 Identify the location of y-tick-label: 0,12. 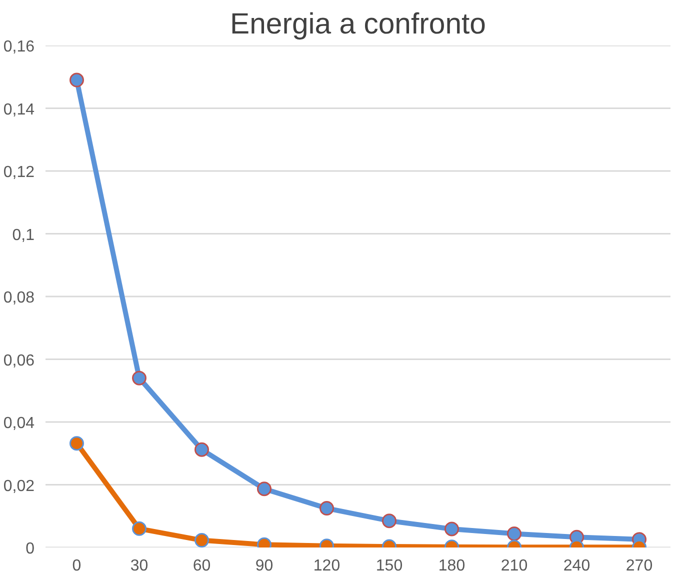
(19, 172).